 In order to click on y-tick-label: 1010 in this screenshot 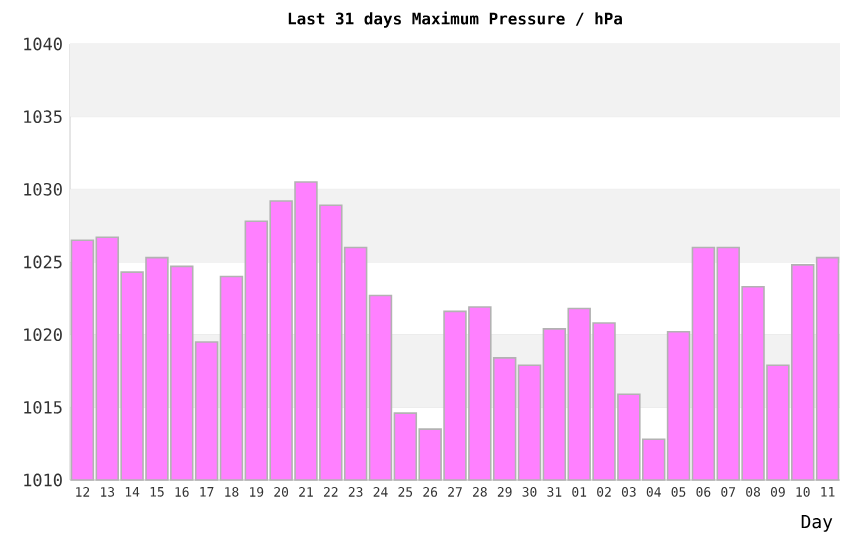, I will do `click(43, 480)`.